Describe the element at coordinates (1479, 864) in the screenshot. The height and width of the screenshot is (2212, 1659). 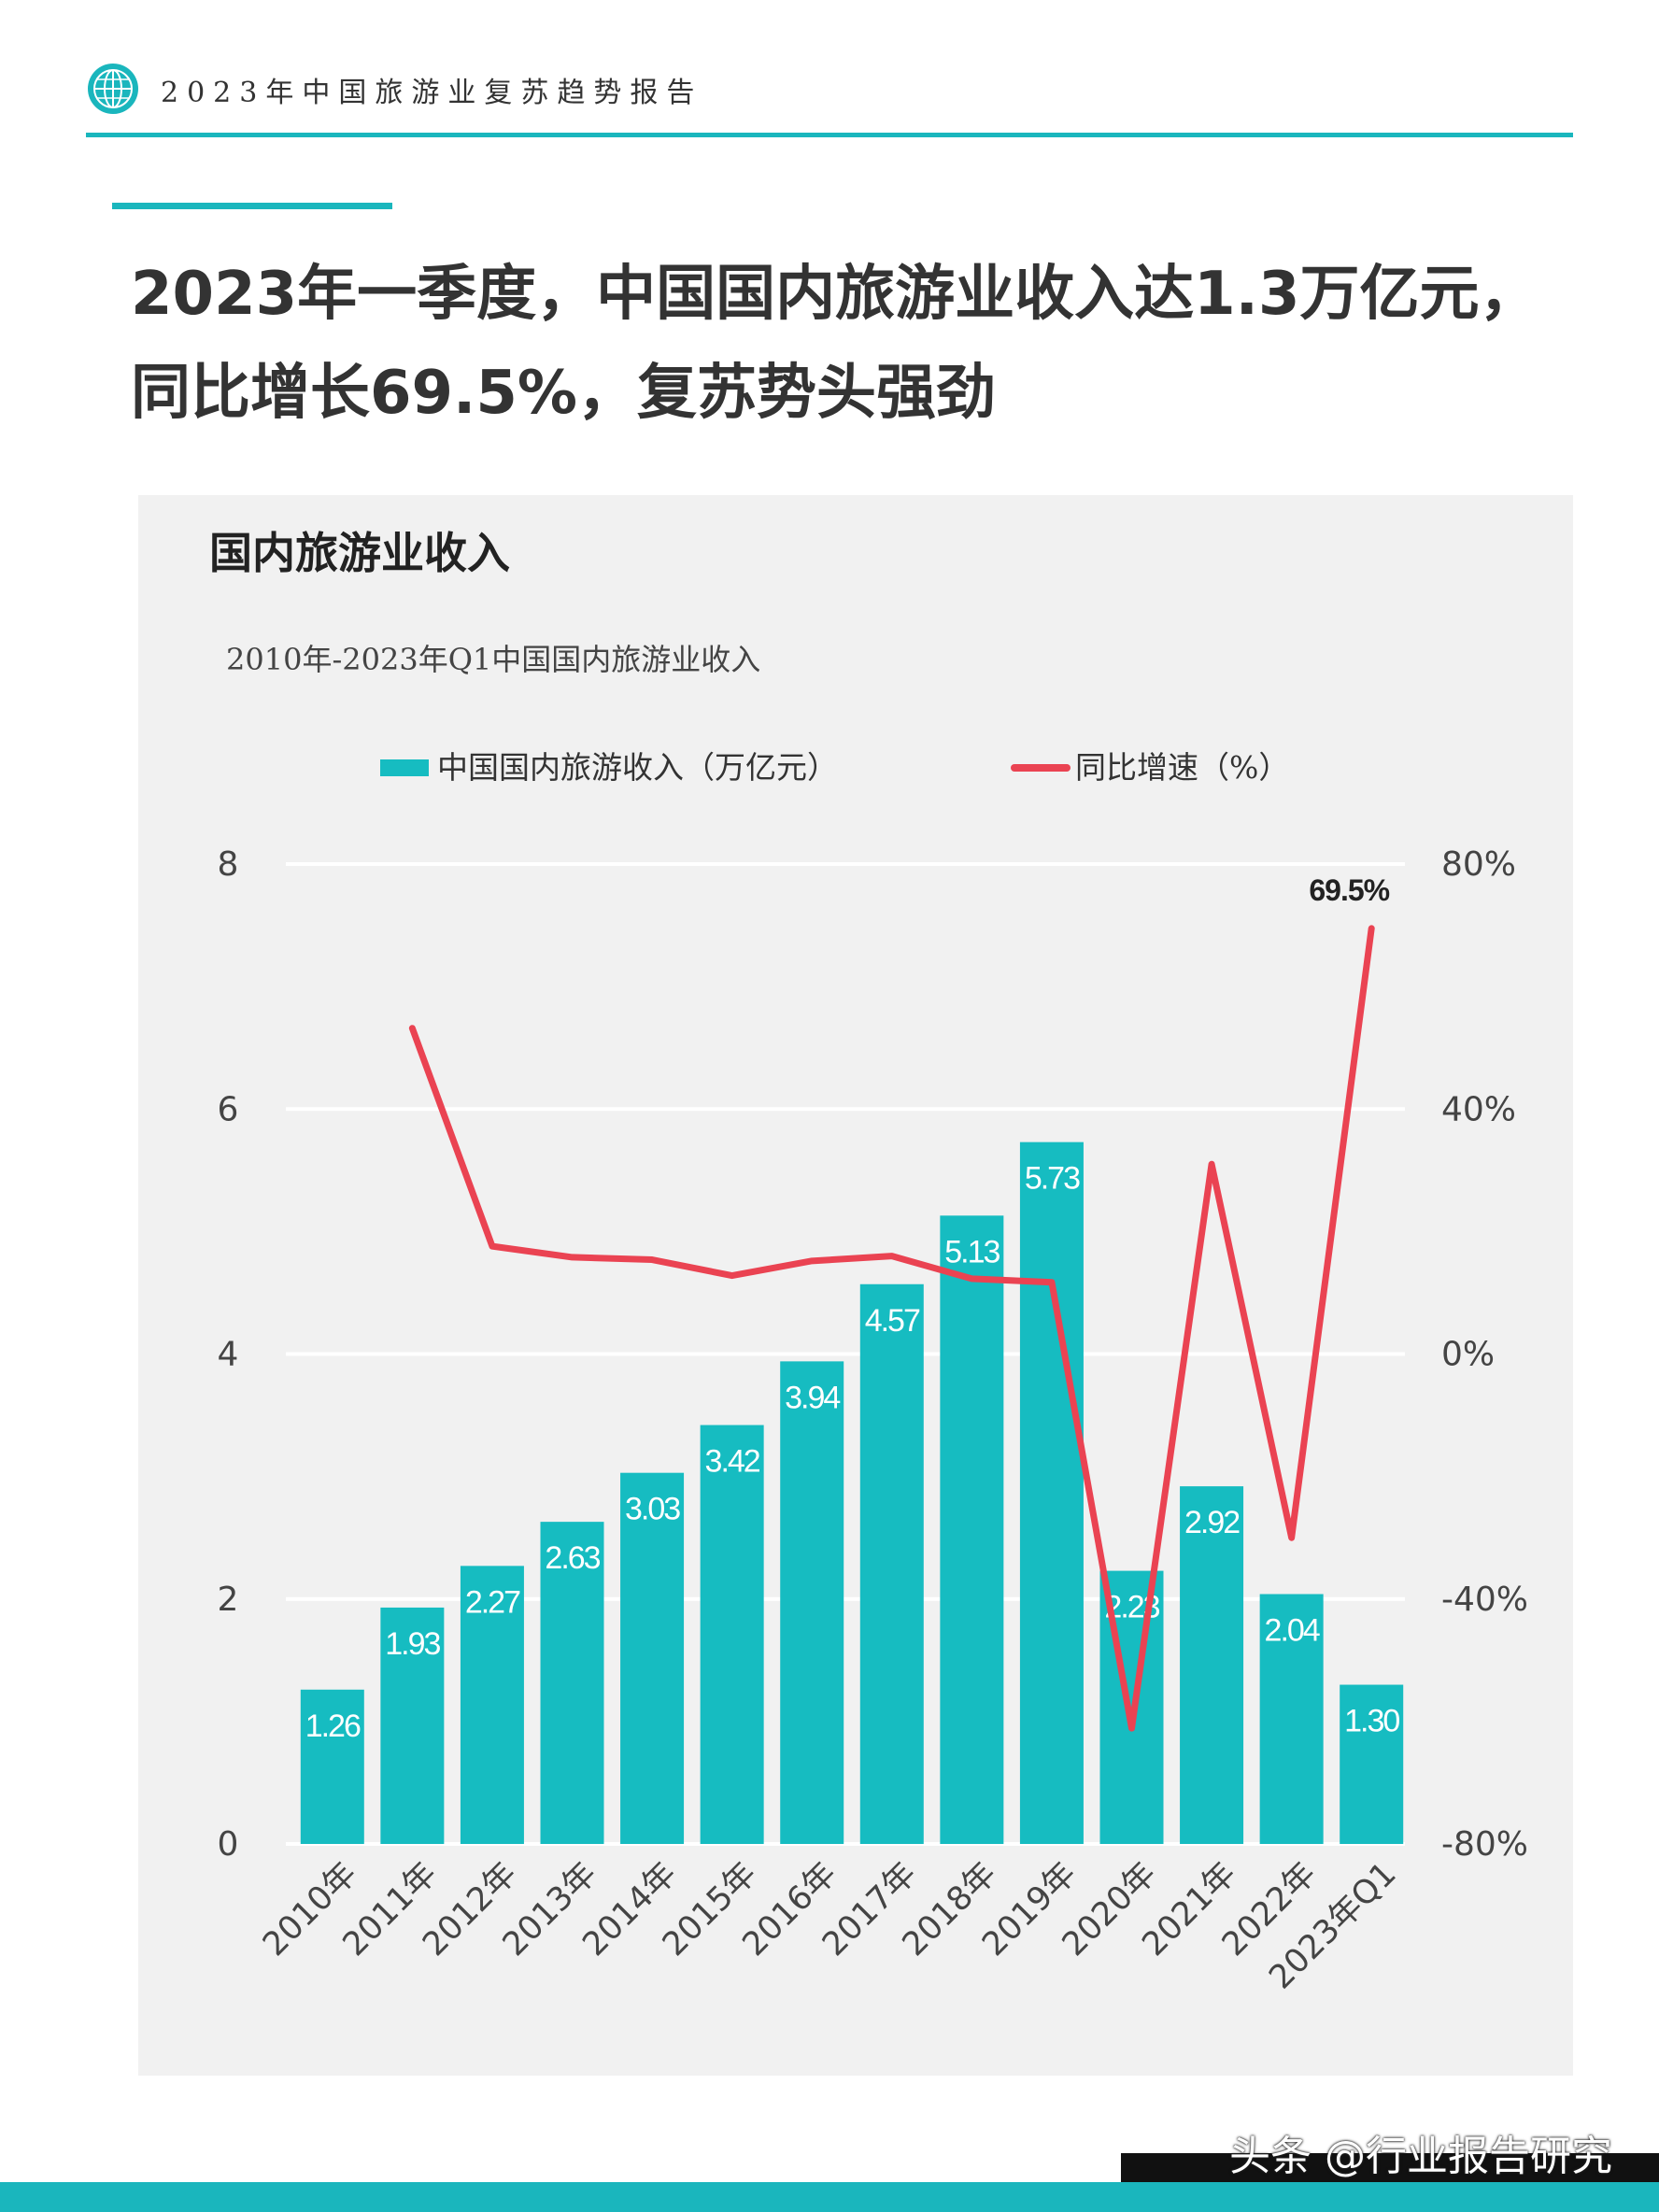
I see `y-right-tick-label: 80%` at that location.